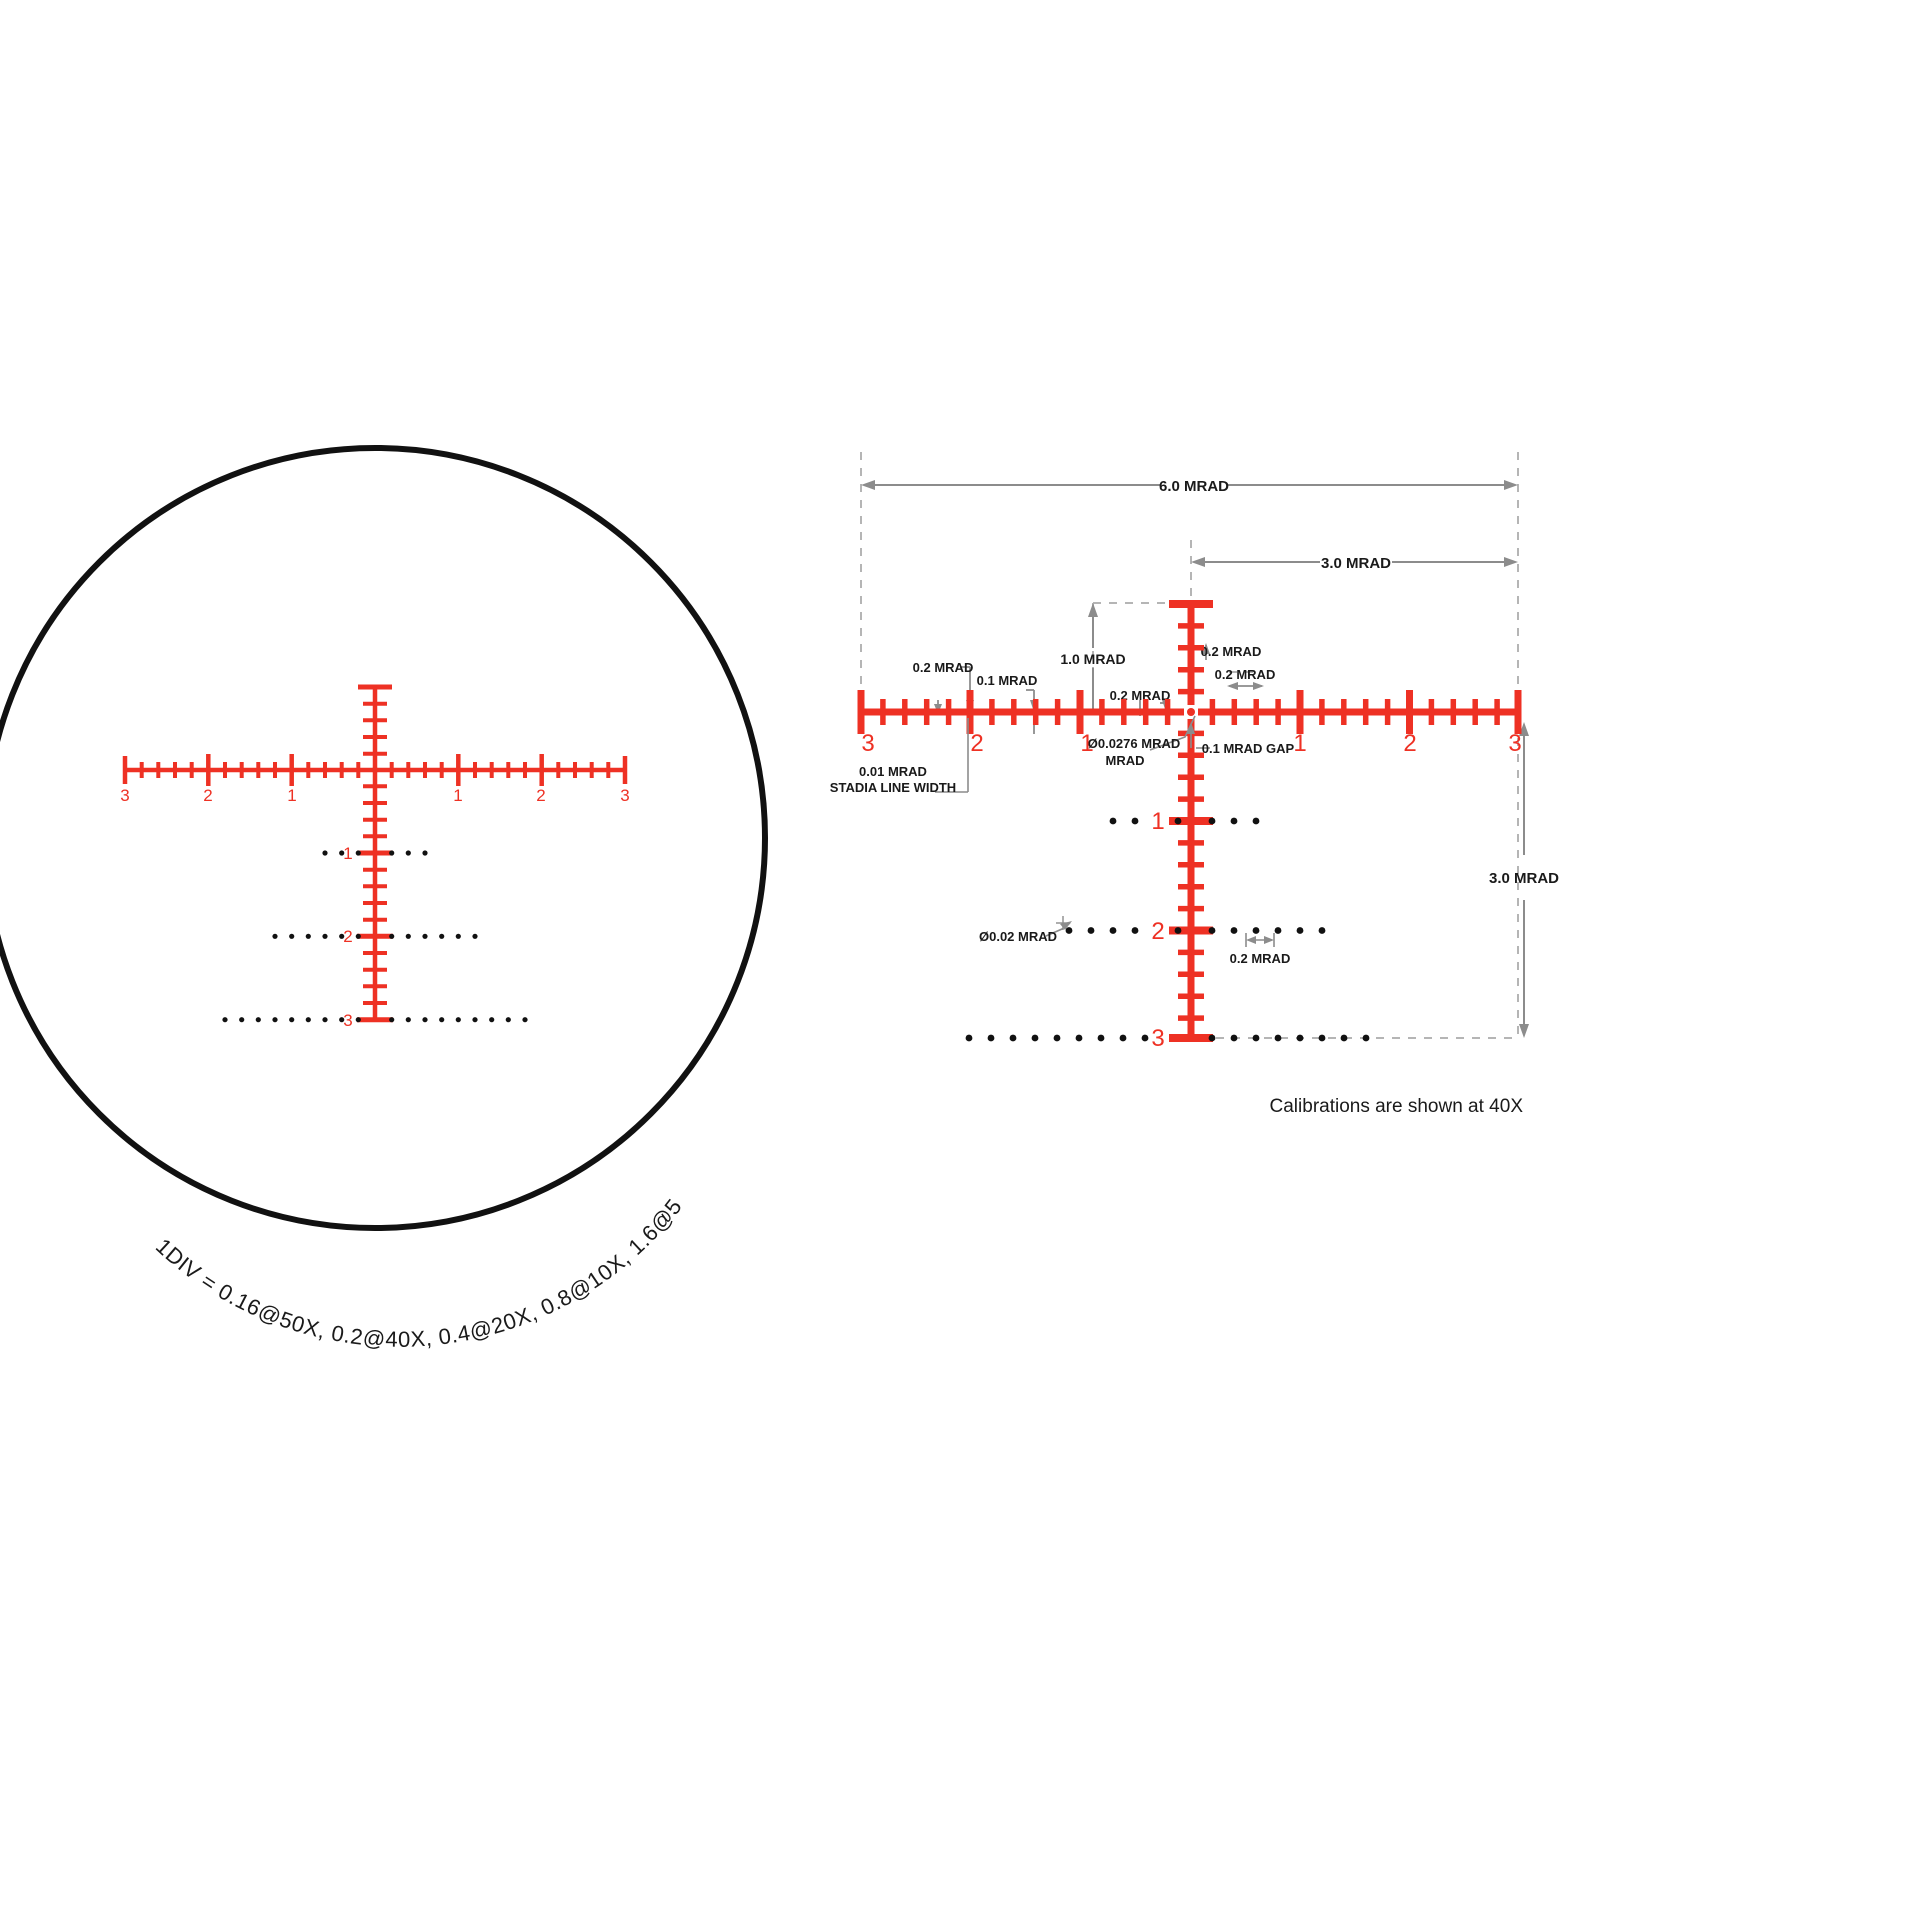 The width and height of the screenshot is (1920, 1920). Describe the element at coordinates (1134, 743) in the screenshot. I see `dimension-center-dot-diameter-label: Ø0.0276 MRAD` at that location.